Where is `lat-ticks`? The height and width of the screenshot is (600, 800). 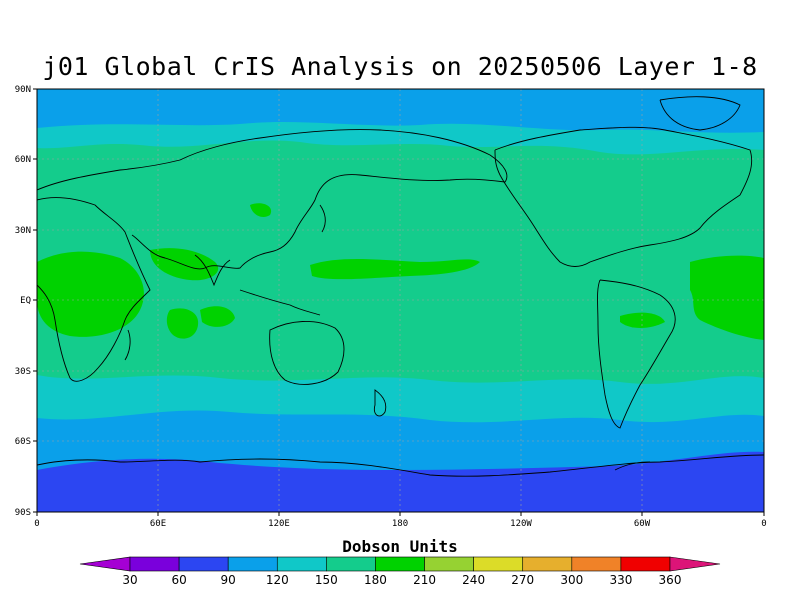 lat-ticks is located at coordinates (35, 300).